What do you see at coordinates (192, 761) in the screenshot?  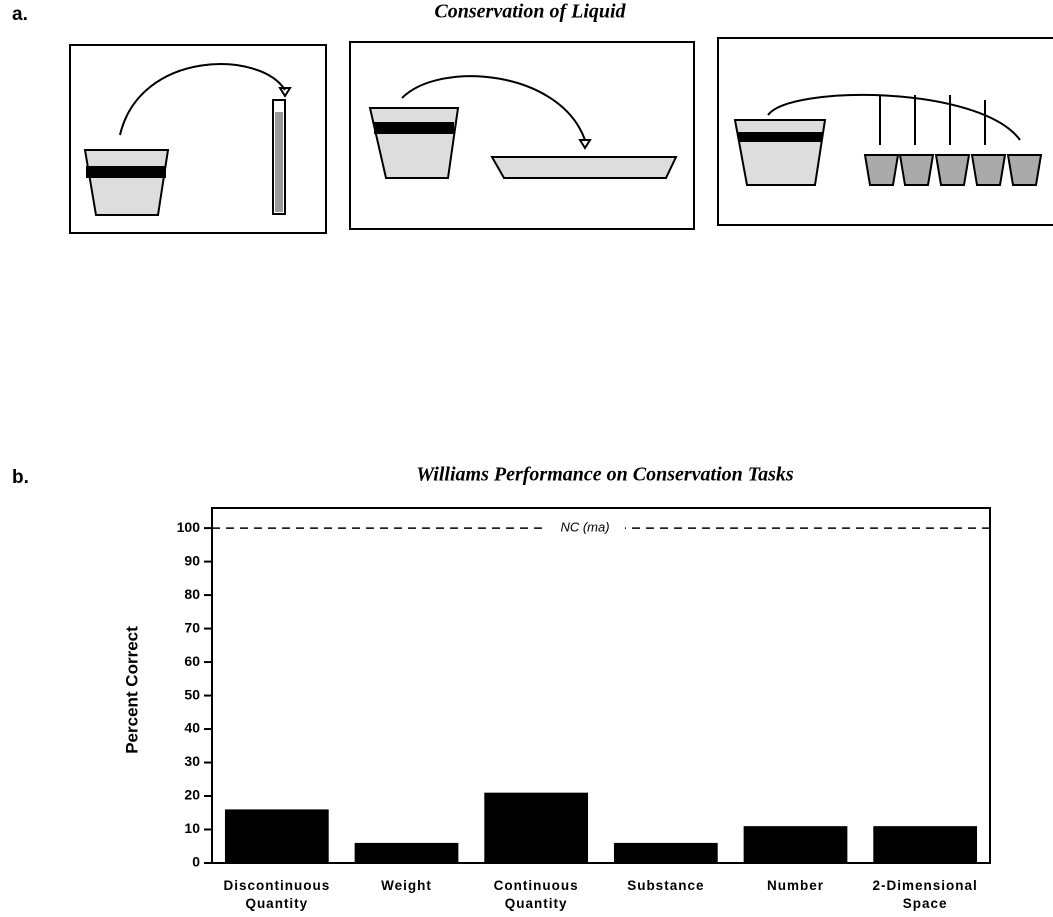 I see `y-tick-label: 30` at bounding box center [192, 761].